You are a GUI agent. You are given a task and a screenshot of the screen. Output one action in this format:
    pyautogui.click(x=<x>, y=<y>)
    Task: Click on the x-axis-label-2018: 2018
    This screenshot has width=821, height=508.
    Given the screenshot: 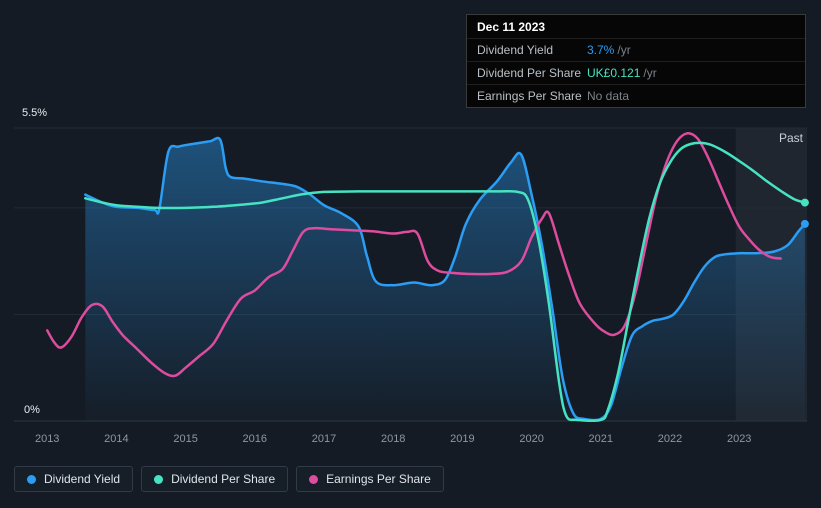 What is the action you would take?
    pyautogui.click(x=393, y=439)
    